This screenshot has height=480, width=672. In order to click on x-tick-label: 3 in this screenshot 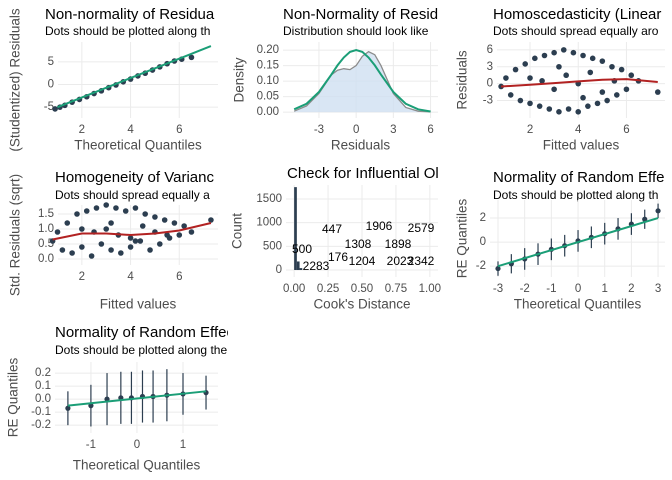, I will do `click(658, 289)`.